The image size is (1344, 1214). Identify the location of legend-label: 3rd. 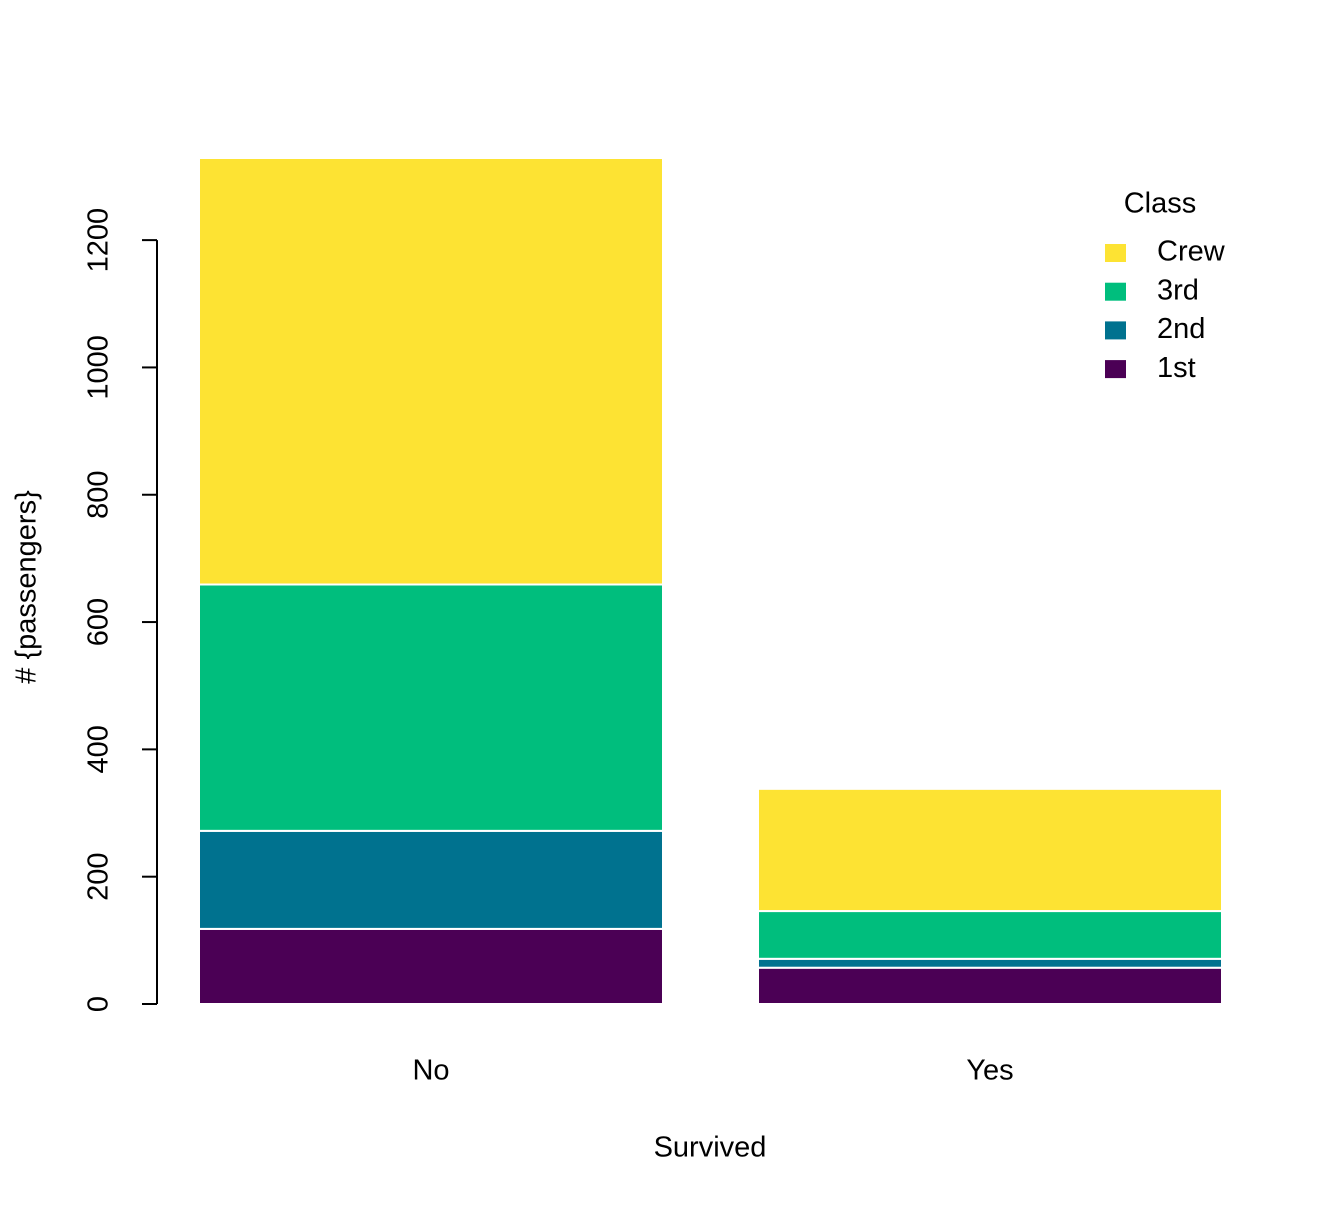
(1178, 290).